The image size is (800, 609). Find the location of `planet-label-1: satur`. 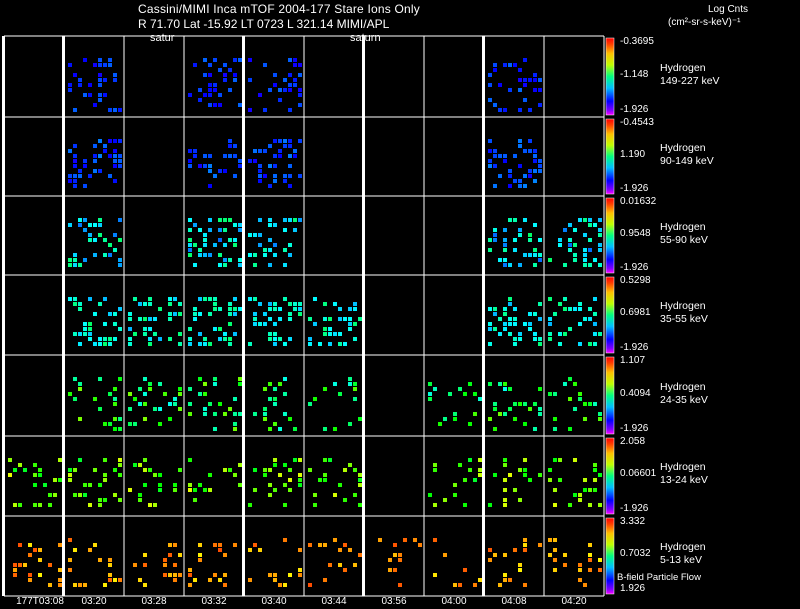

planet-label-1: satur is located at coordinates (162, 38).